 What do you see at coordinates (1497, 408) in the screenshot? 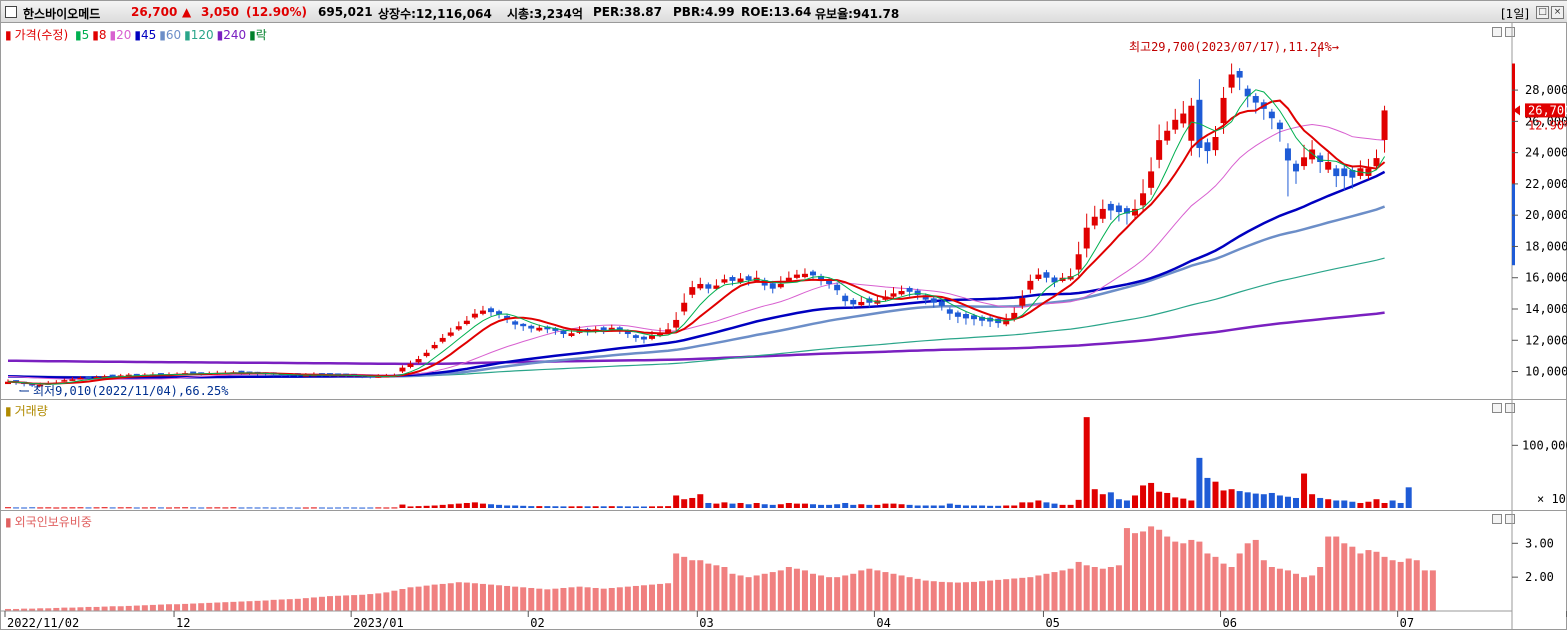
I see `volume-minimize-button` at bounding box center [1497, 408].